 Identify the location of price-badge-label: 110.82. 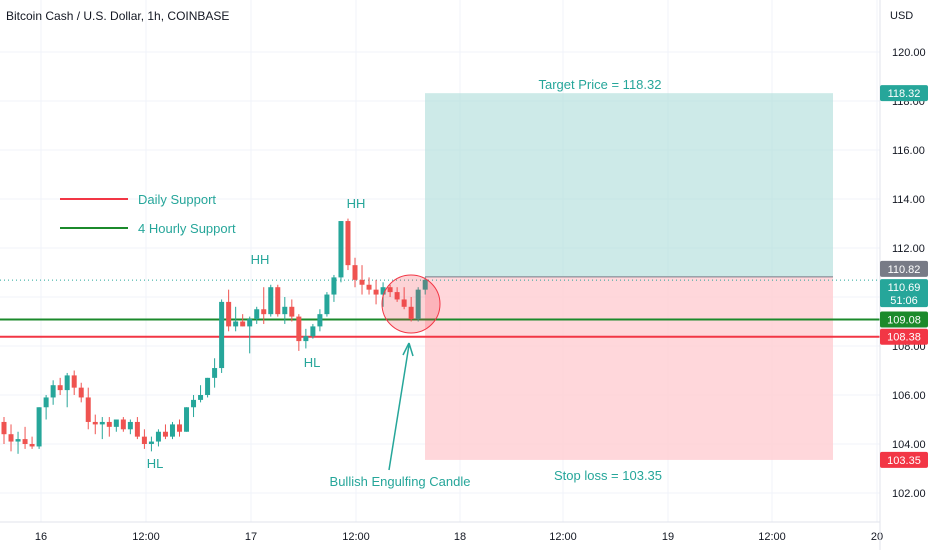
(904, 270).